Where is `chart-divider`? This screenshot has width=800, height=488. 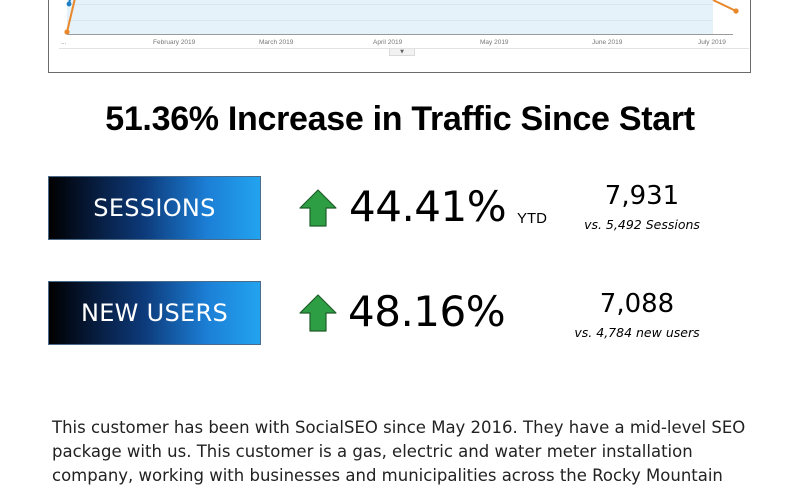 chart-divider is located at coordinates (404, 48).